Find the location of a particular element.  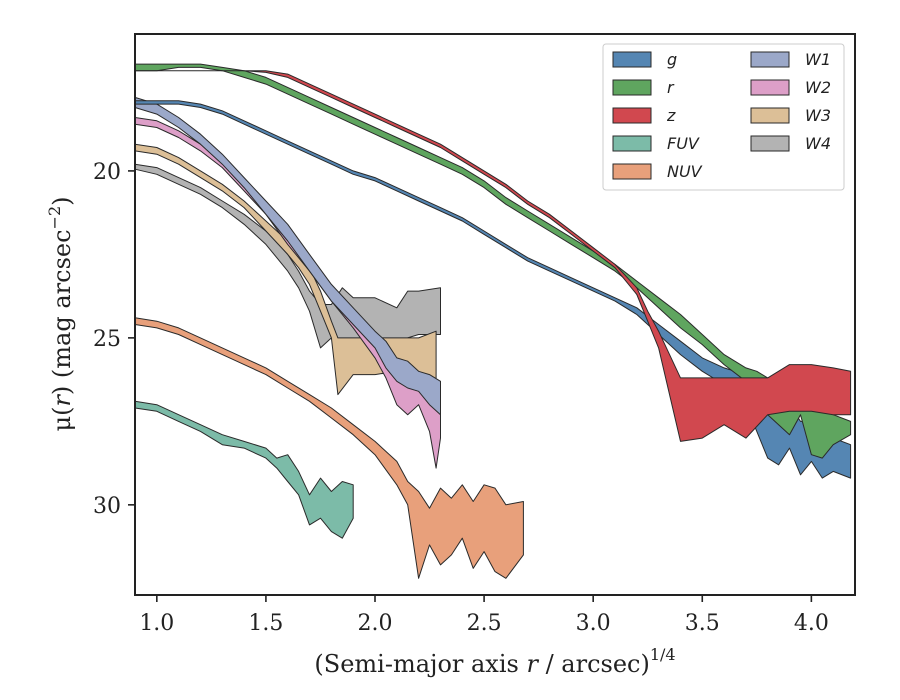

y-axis-ticks: 20 25 30 is located at coordinates (114, 339).